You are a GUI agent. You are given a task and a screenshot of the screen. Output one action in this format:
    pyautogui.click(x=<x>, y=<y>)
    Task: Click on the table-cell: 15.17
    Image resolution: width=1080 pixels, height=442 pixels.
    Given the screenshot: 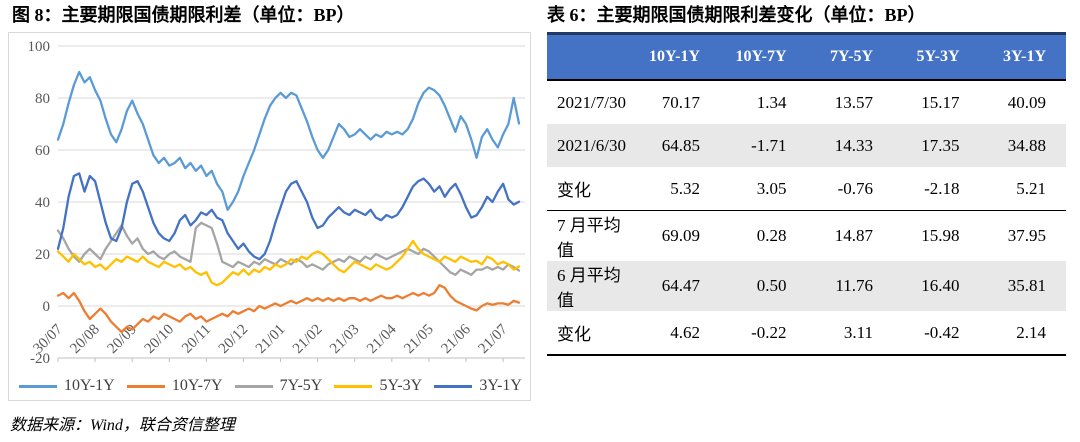 What is the action you would take?
    pyautogui.click(x=940, y=102)
    